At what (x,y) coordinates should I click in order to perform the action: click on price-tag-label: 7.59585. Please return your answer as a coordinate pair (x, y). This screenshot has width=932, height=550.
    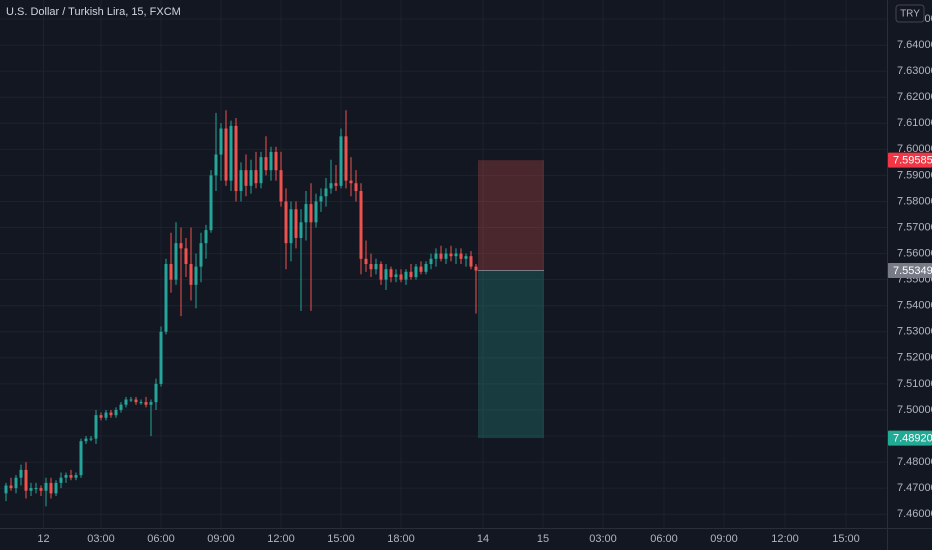
    Looking at the image, I should click on (912, 161).